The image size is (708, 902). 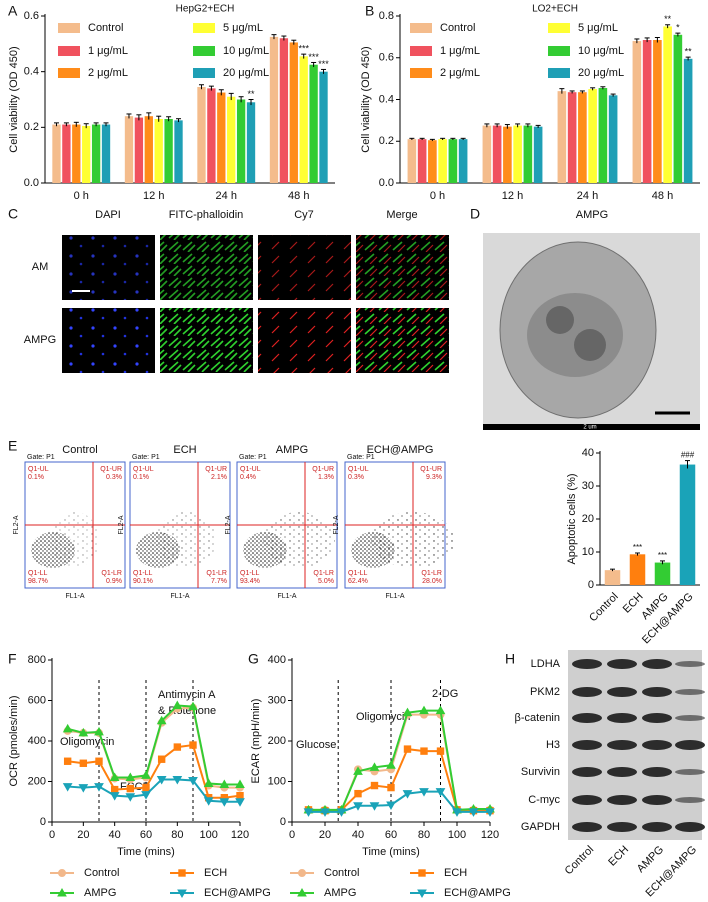 I want to click on y-axis-label: ECAR (mpH/min), so click(x=256, y=741).